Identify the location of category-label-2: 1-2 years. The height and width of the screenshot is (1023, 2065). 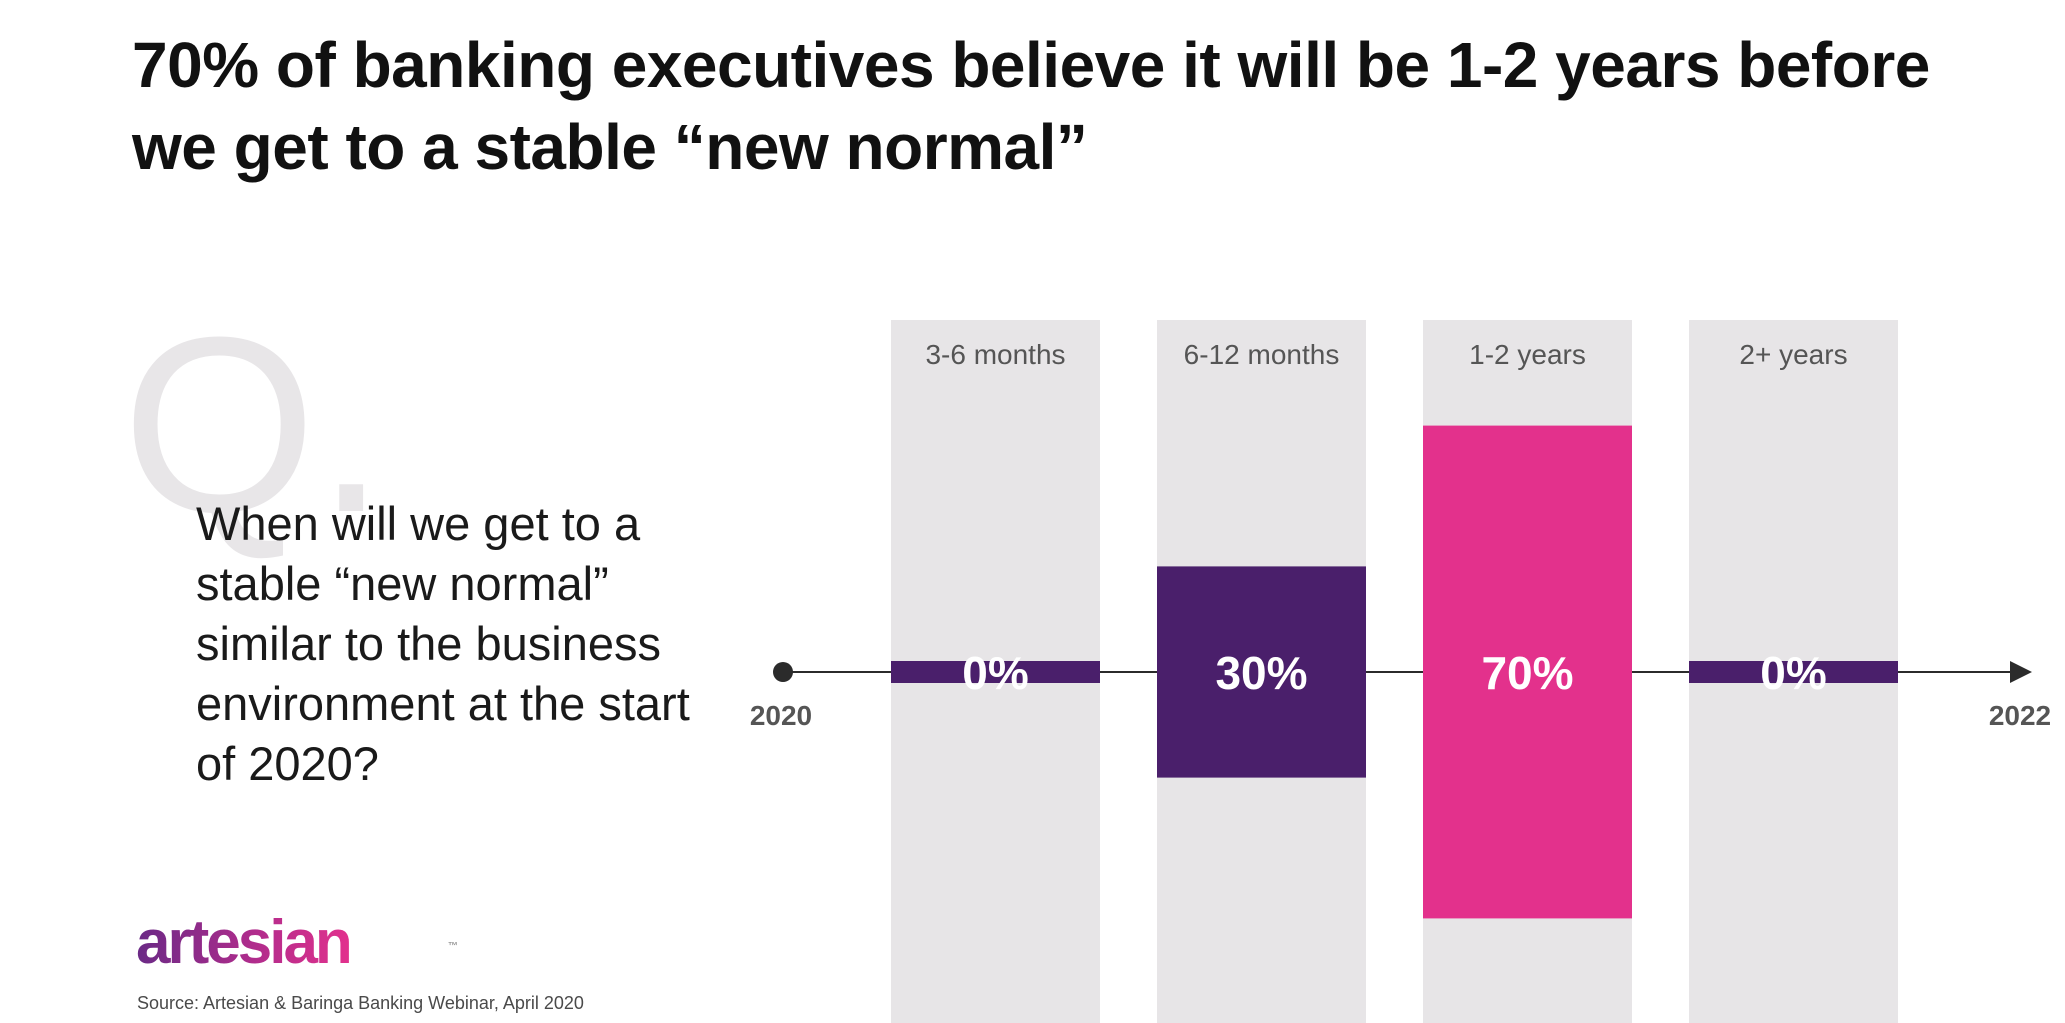
(1527, 354).